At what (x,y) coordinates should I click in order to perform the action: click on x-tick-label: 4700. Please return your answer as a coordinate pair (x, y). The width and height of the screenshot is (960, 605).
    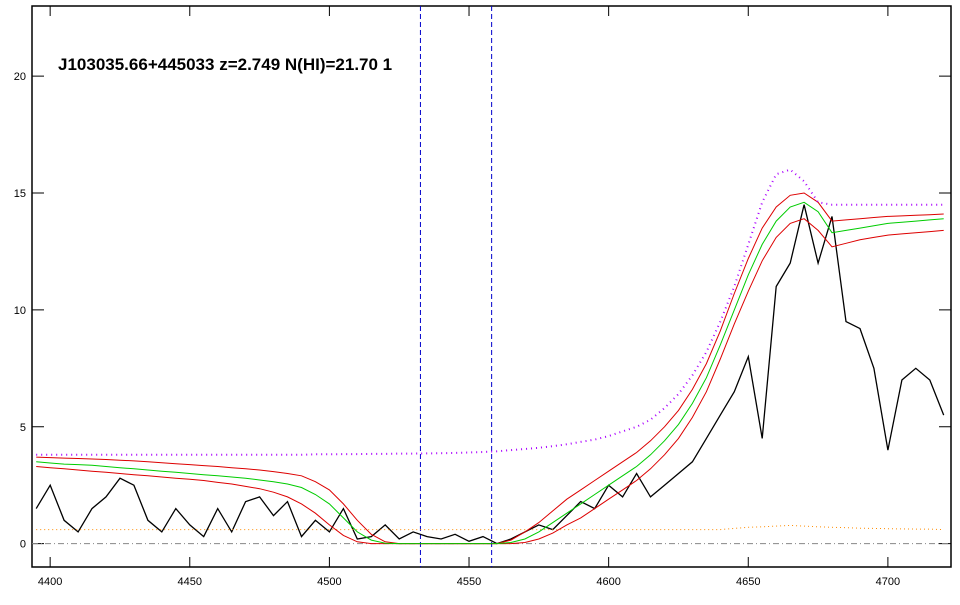
    Looking at the image, I should click on (888, 582).